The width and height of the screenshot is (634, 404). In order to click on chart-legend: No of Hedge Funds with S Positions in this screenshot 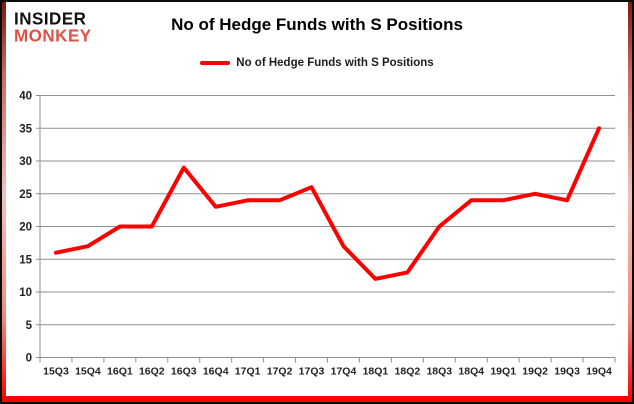, I will do `click(317, 63)`.